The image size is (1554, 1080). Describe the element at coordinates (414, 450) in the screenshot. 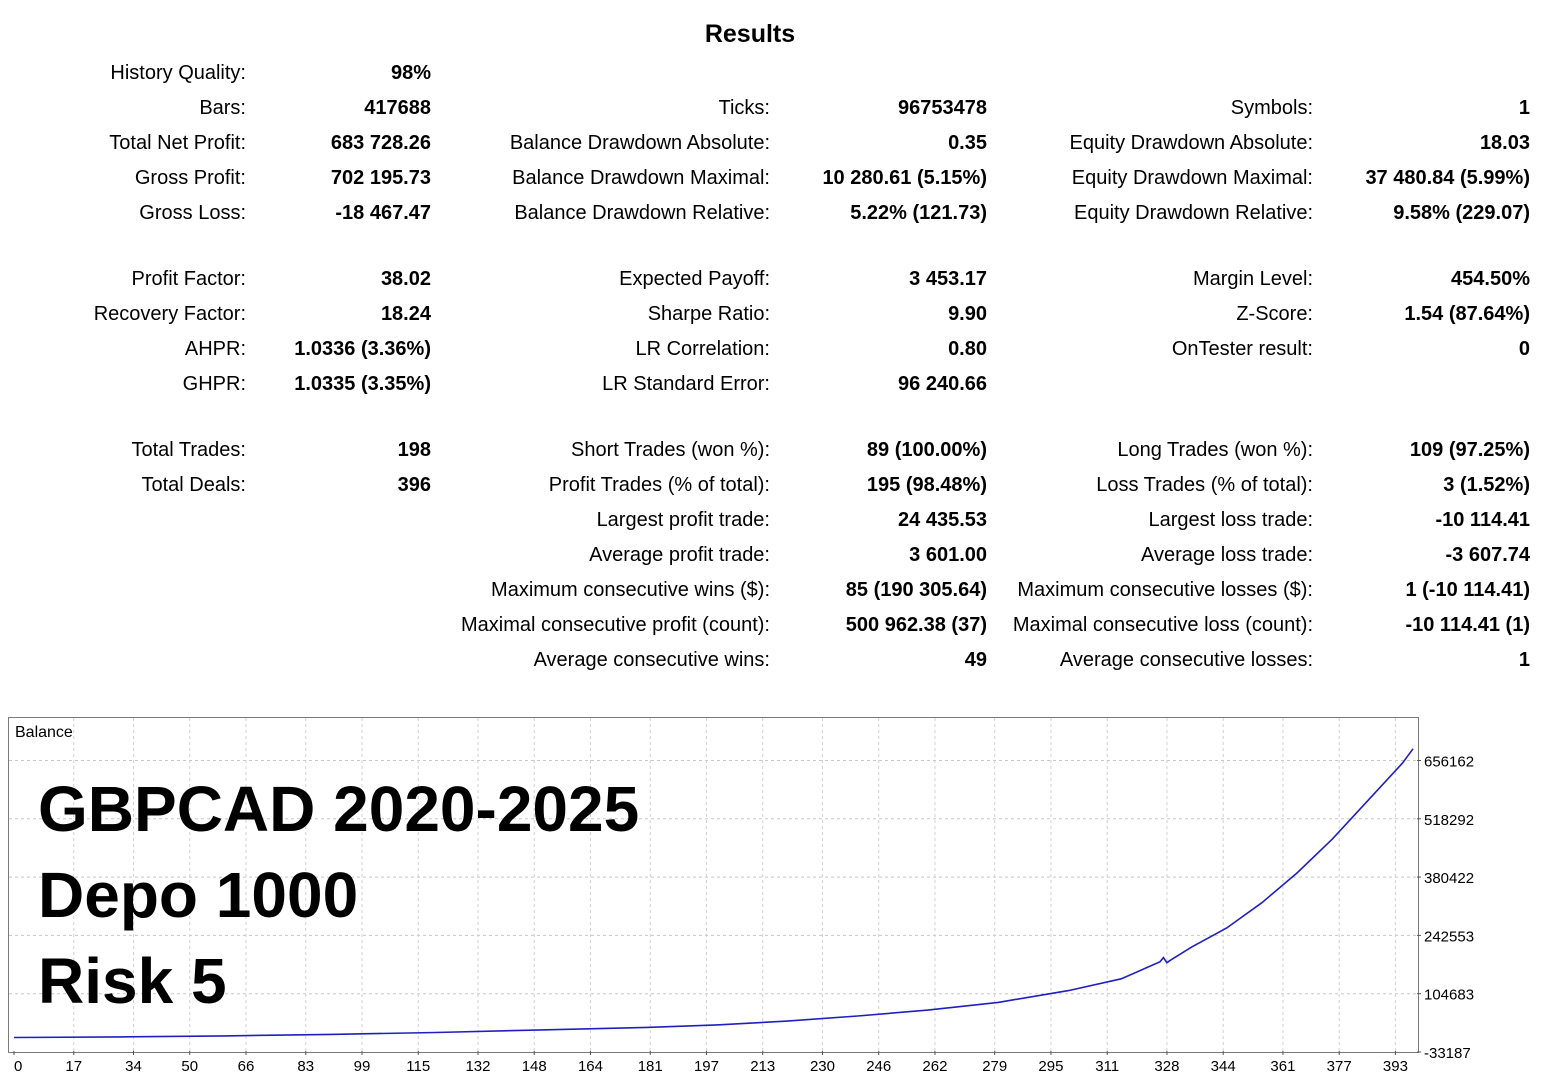

I see `stat-value: 198` at that location.